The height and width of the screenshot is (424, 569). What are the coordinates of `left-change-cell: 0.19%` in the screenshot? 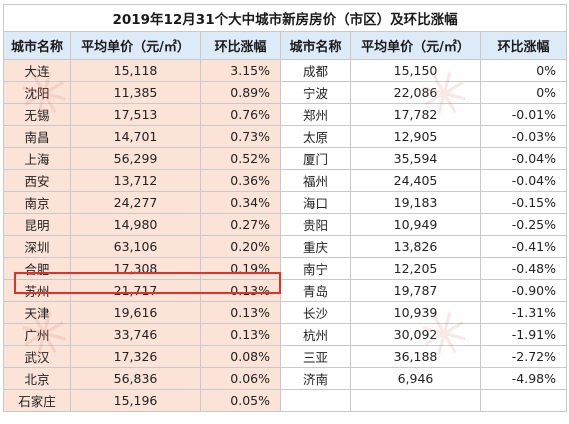 It's located at (240, 268).